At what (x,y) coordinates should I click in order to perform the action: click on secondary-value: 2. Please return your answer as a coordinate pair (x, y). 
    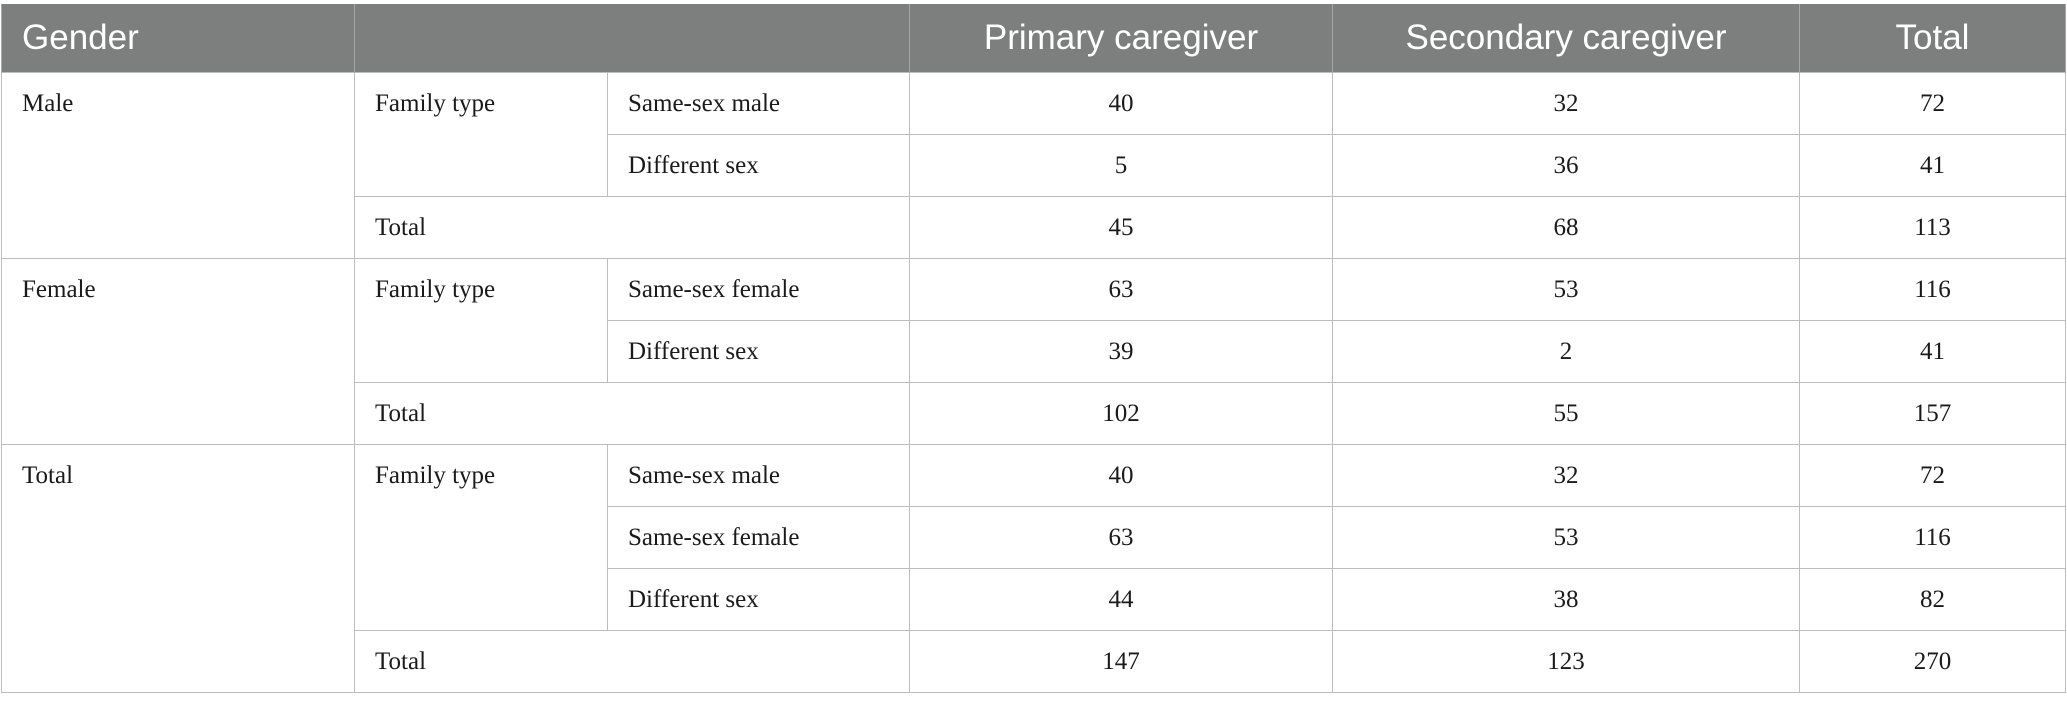
    Looking at the image, I should click on (1566, 351).